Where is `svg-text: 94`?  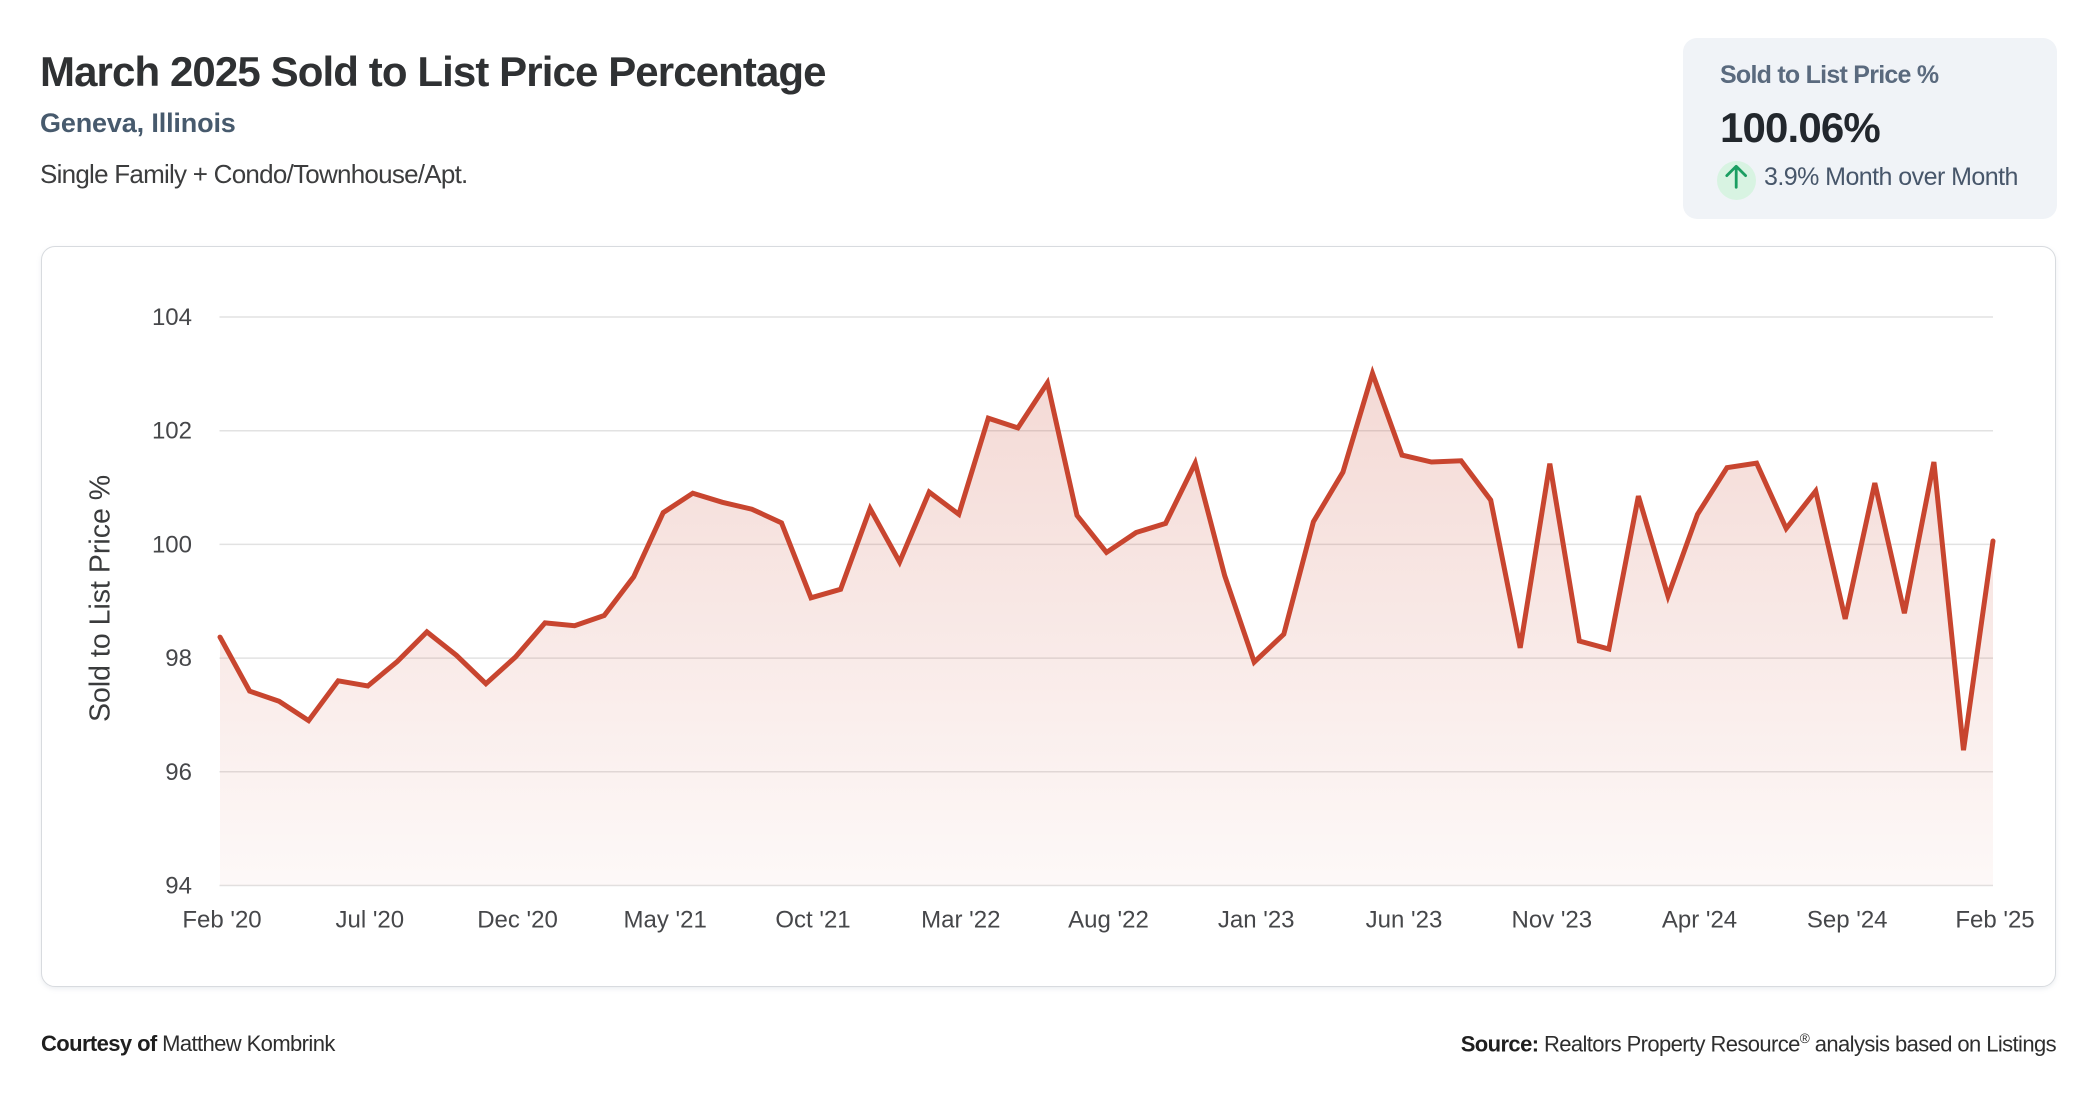
svg-text: 94 is located at coordinates (178, 886).